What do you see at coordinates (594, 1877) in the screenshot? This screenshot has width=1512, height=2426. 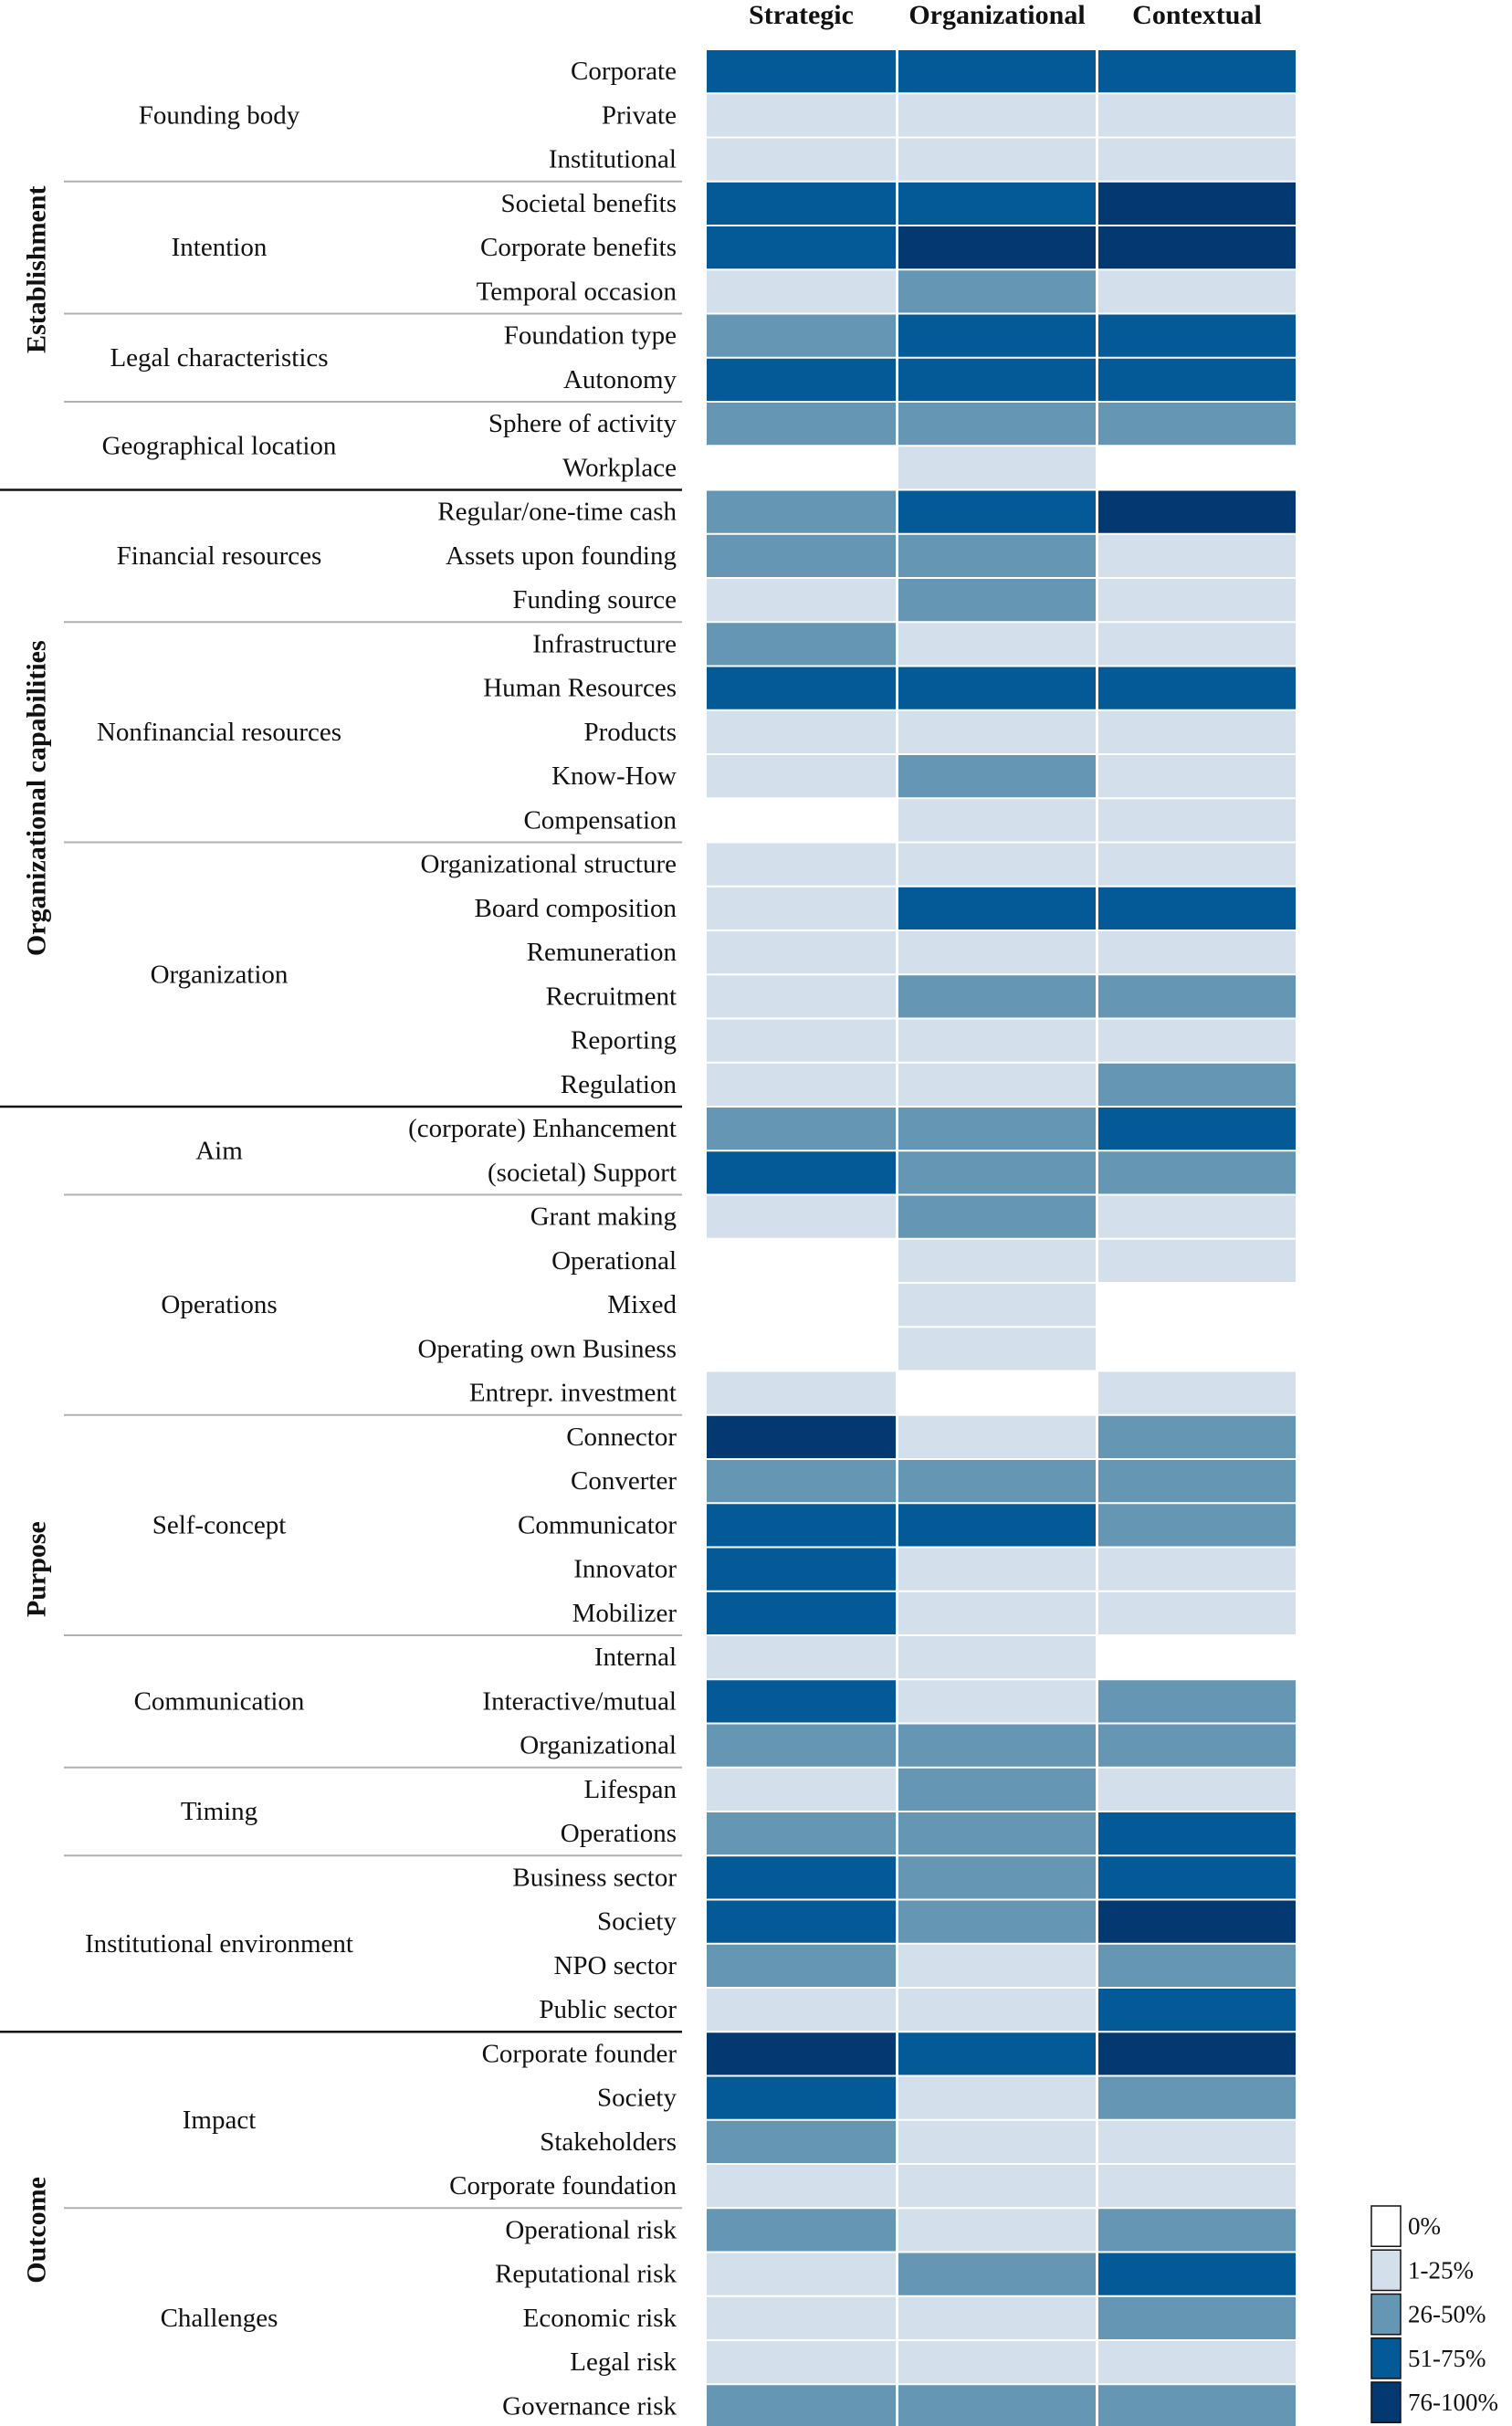 I see `row-label: Business sector` at bounding box center [594, 1877].